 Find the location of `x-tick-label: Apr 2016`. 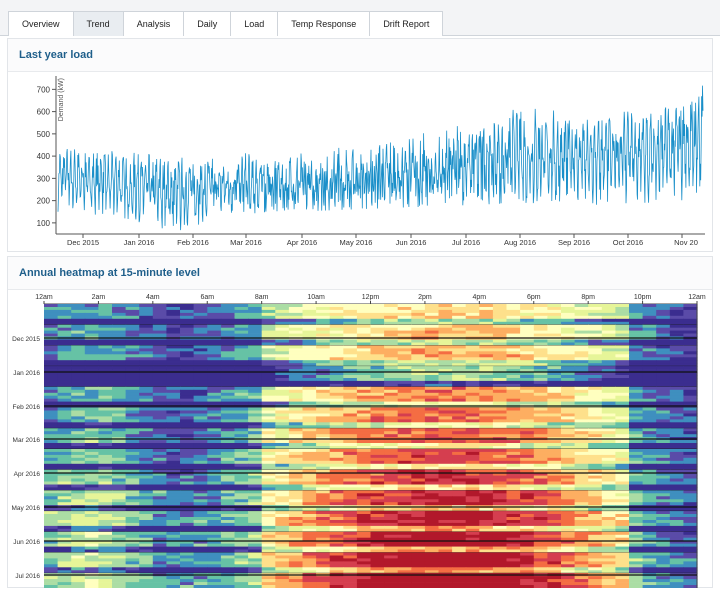

x-tick-label: Apr 2016 is located at coordinates (302, 242).